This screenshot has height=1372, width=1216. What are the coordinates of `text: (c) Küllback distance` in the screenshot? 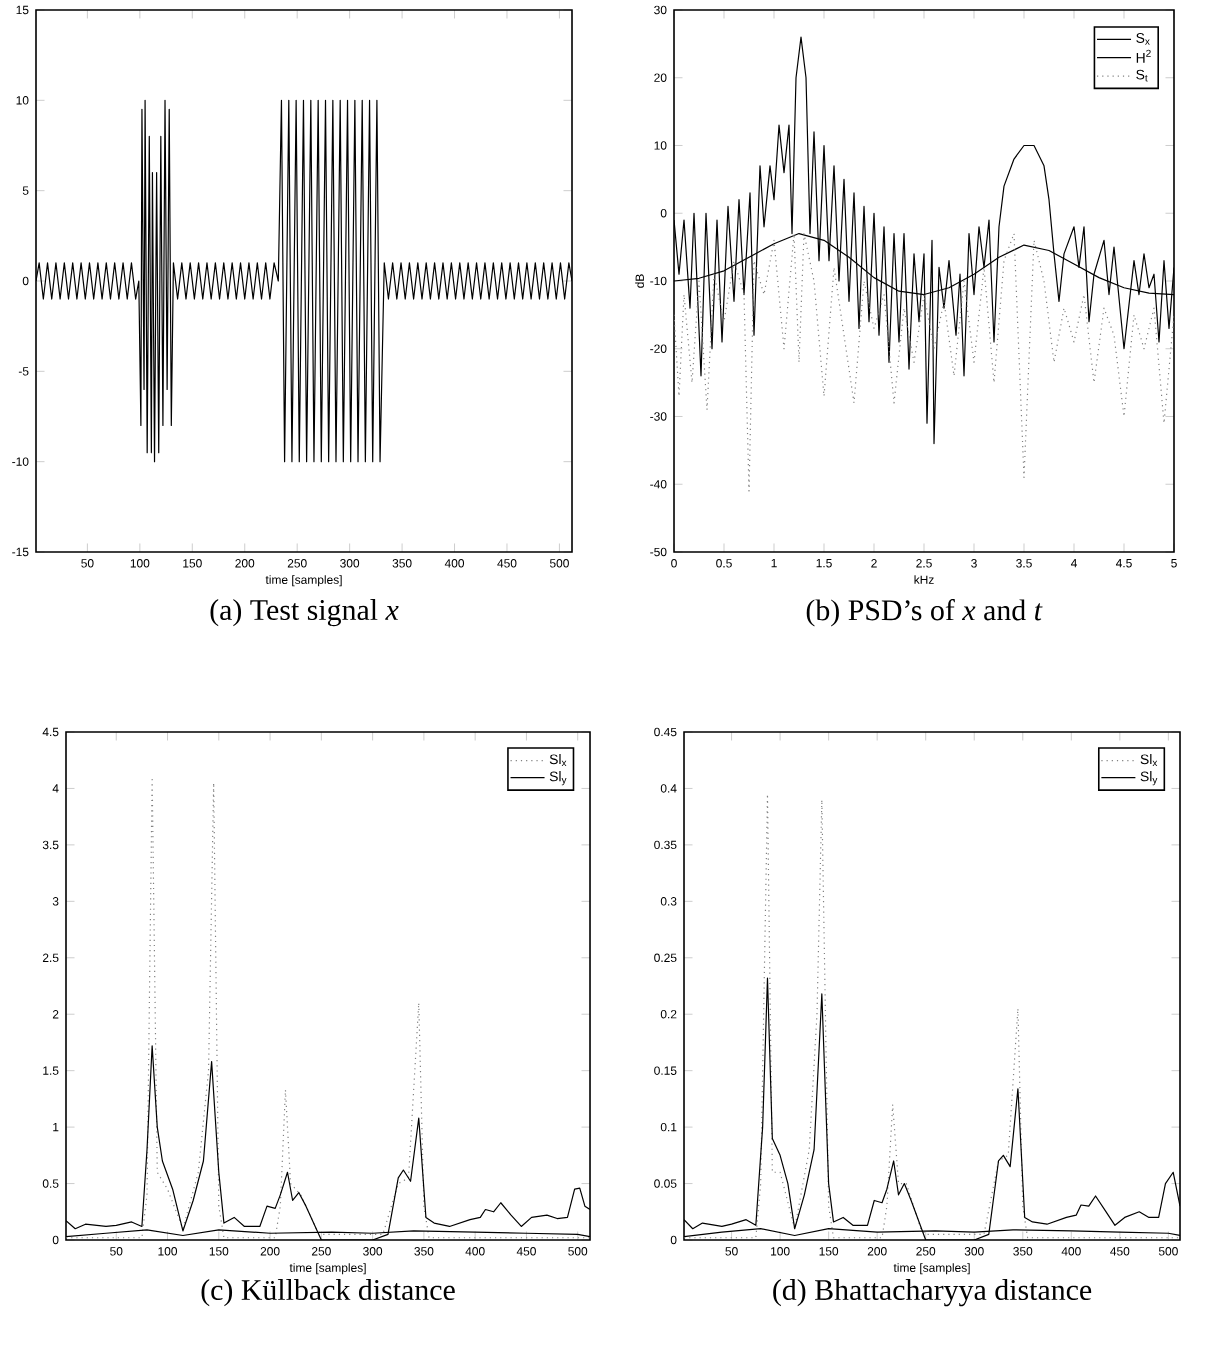 It's located at (328, 1293).